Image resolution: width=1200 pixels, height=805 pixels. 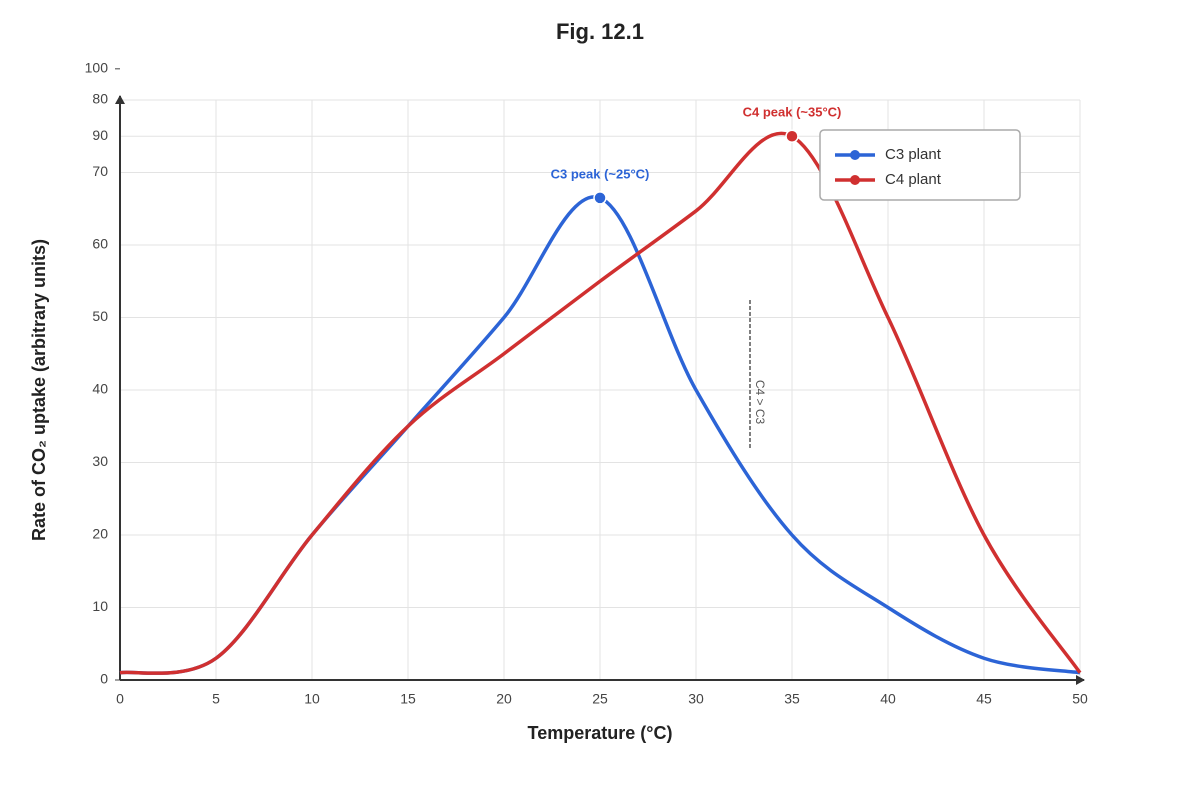 What do you see at coordinates (600, 699) in the screenshot?
I see `x-tick-label: 25` at bounding box center [600, 699].